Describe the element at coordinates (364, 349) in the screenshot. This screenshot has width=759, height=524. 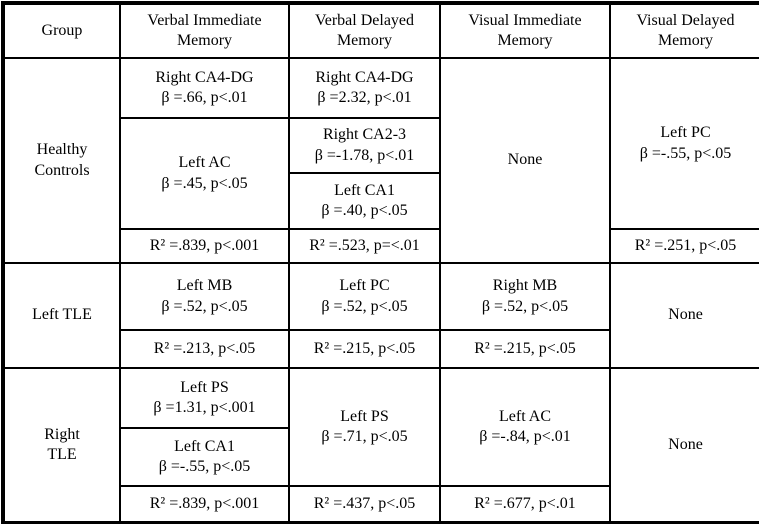
I see `cell-ltle-verbal-delayed-r2: R² =.215, p<.05` at that location.